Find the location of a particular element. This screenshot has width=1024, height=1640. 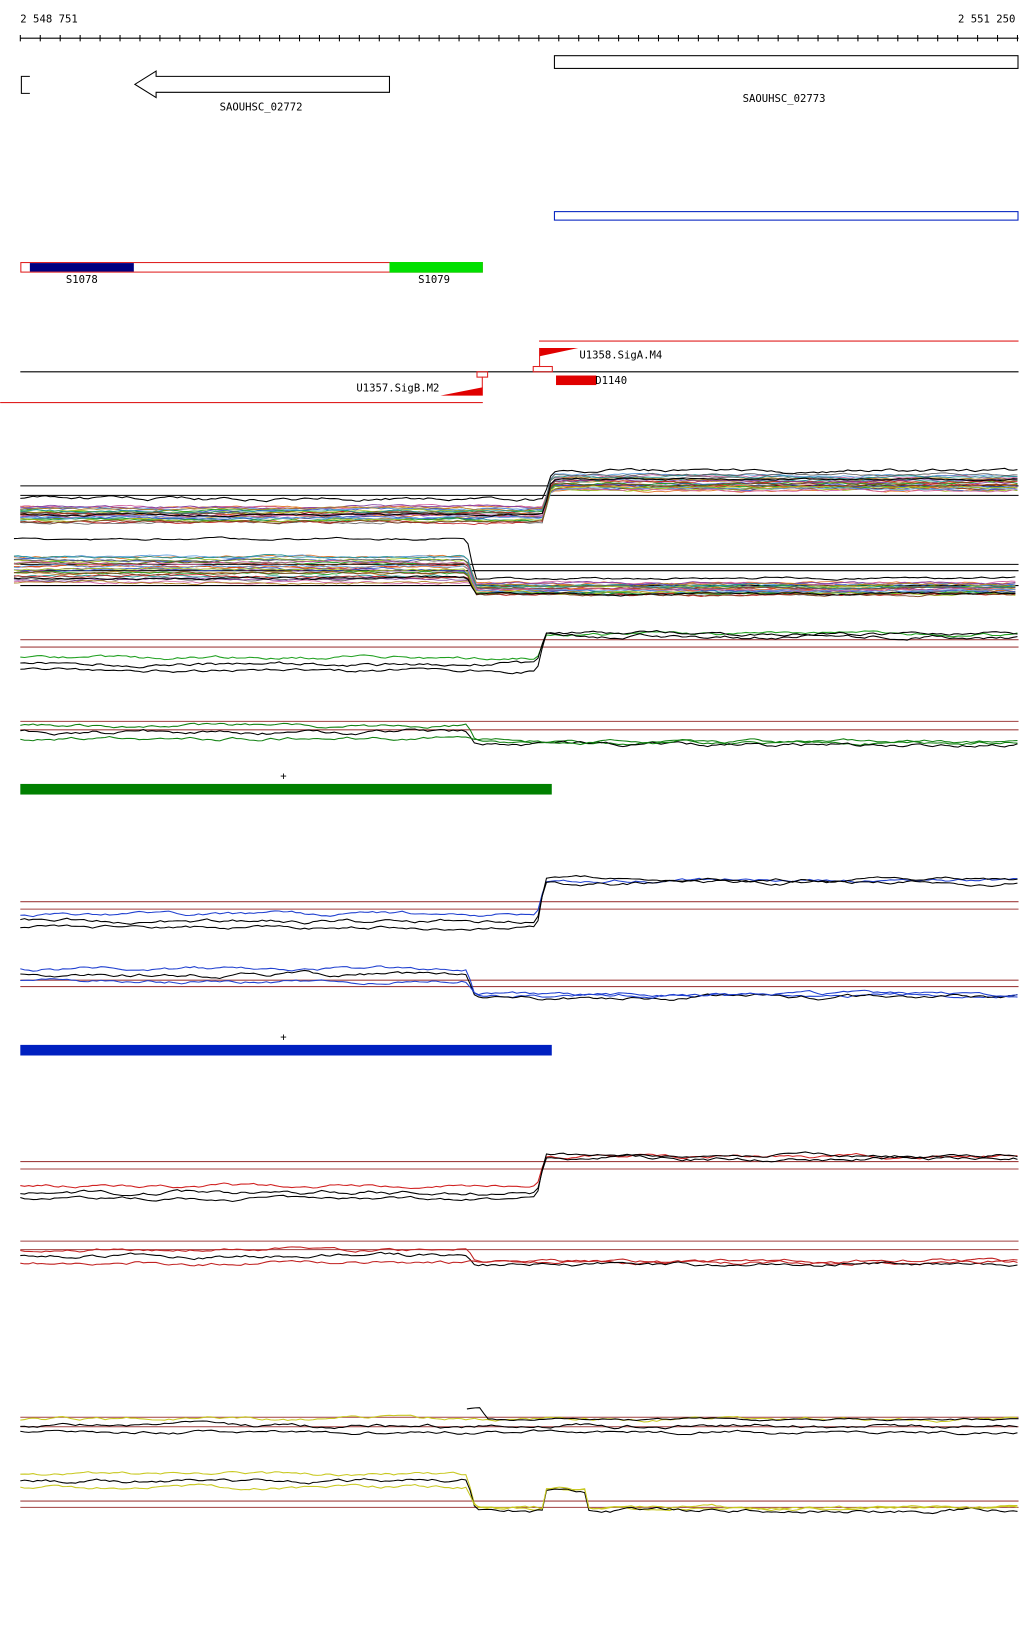

segment-label: S1079 is located at coordinates (434, 280).